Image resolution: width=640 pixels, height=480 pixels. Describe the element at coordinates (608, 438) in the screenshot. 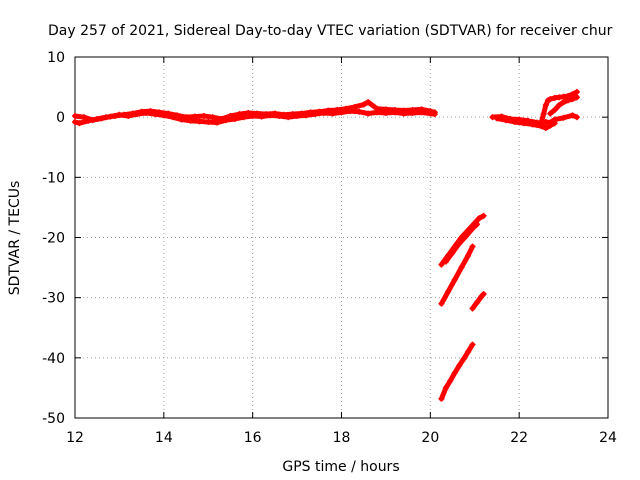

I see `x-tick-label: 24` at that location.